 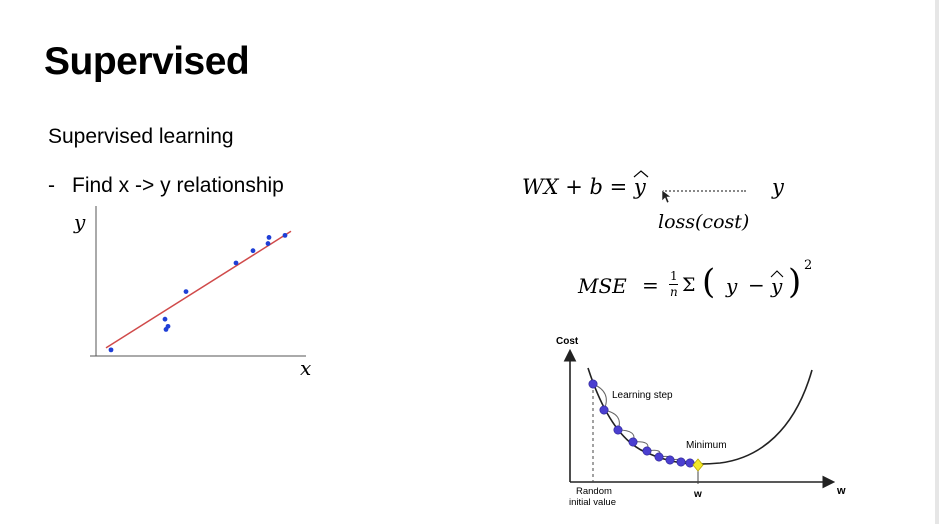 I want to click on hypothesis-equation: WX + b = y, so click(x=585, y=184).